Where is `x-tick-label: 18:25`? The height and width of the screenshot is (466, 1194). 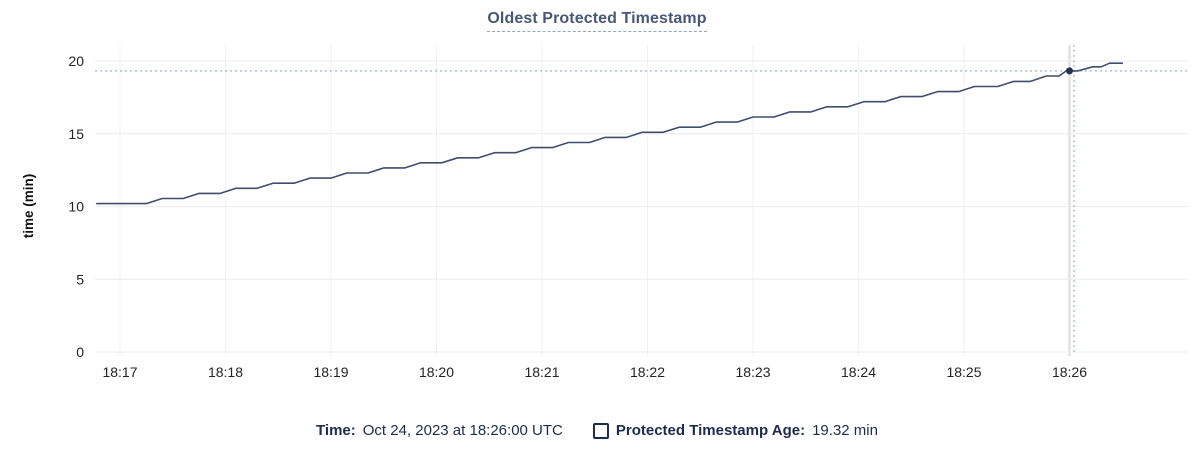
x-tick-label: 18:25 is located at coordinates (963, 372).